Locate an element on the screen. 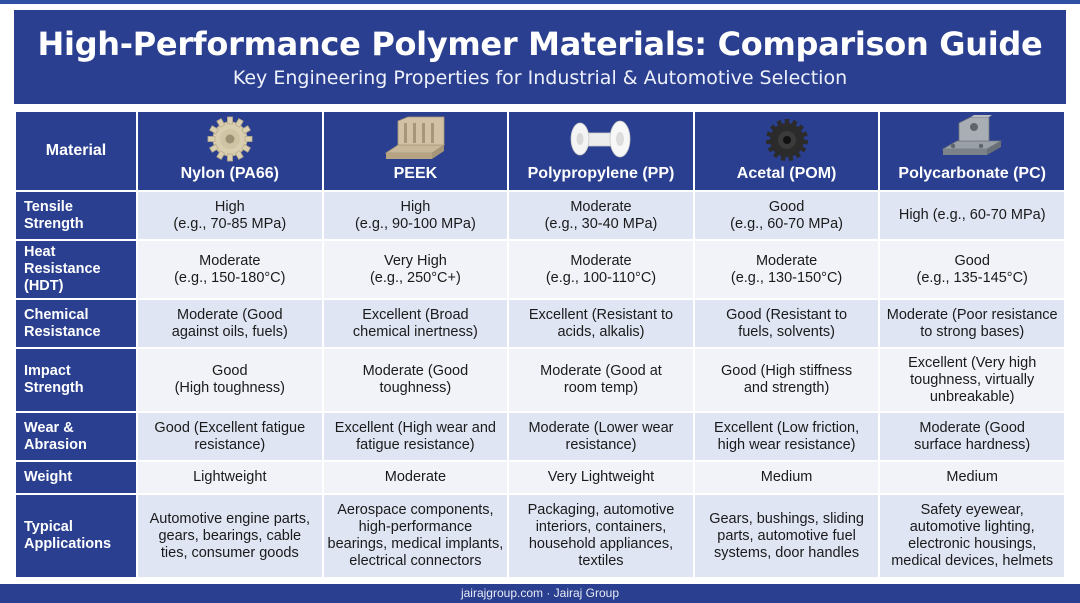 The image size is (1080, 603). cell-line: gears, bearings, cable is located at coordinates (230, 535).